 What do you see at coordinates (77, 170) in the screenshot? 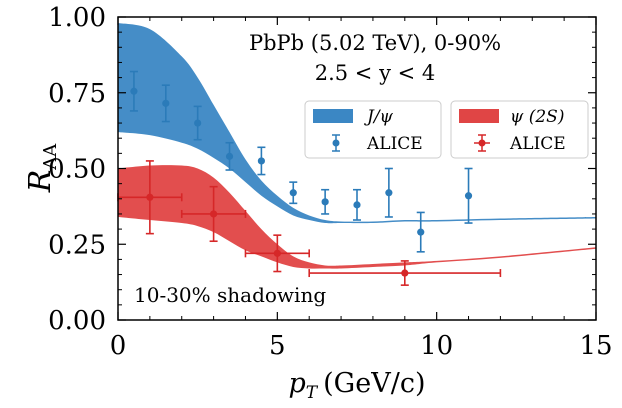
I see `y-tick-label: 0.50` at bounding box center [77, 170].